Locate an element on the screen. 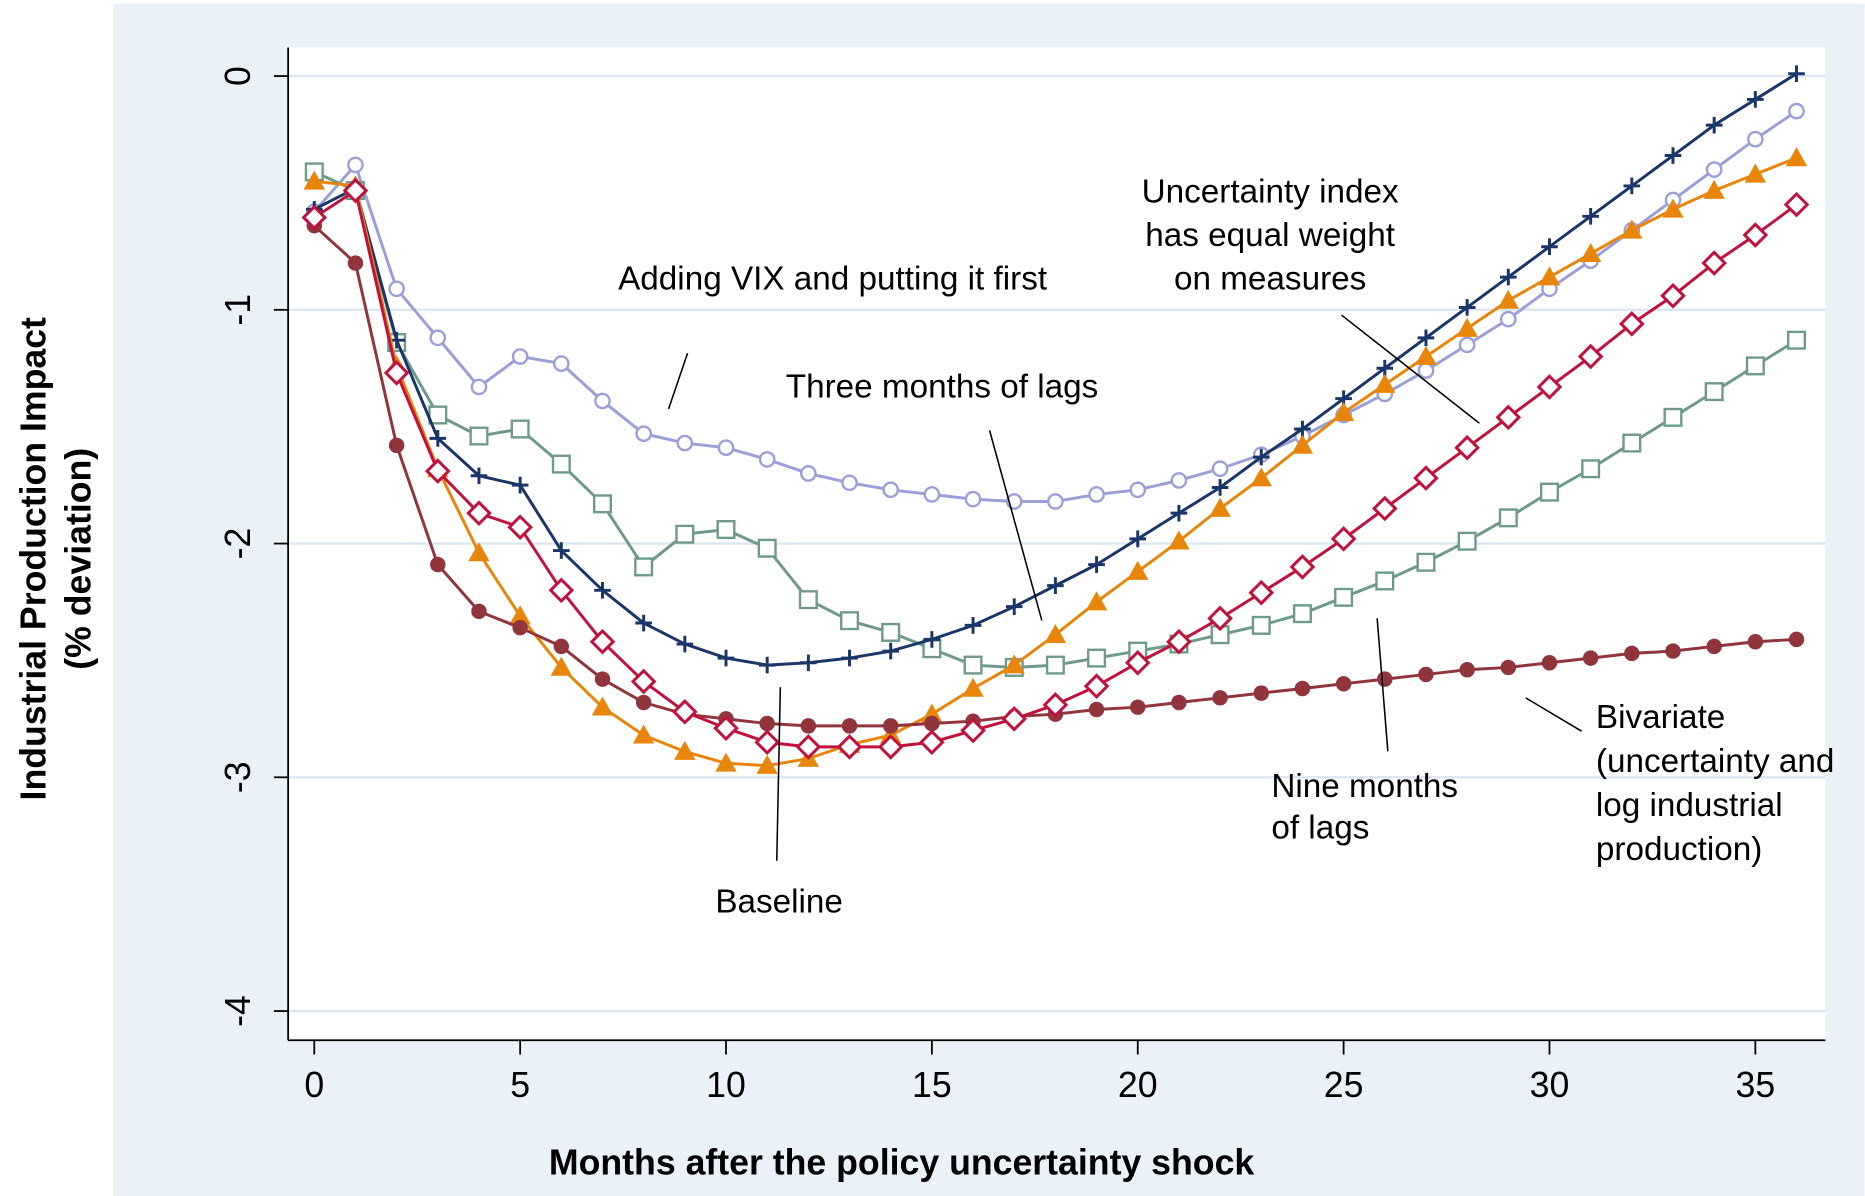  x-tick-label: 30 is located at coordinates (1550, 1085).